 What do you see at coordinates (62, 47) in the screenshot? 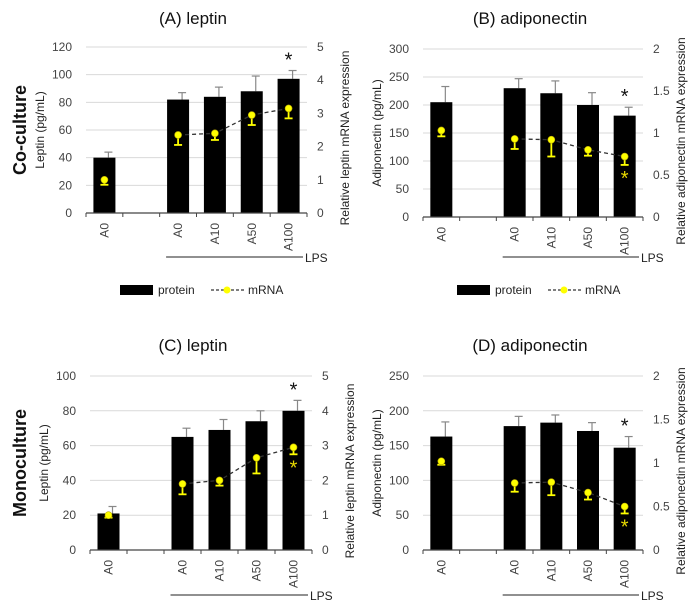
I see `y-tick-label: 120` at bounding box center [62, 47].